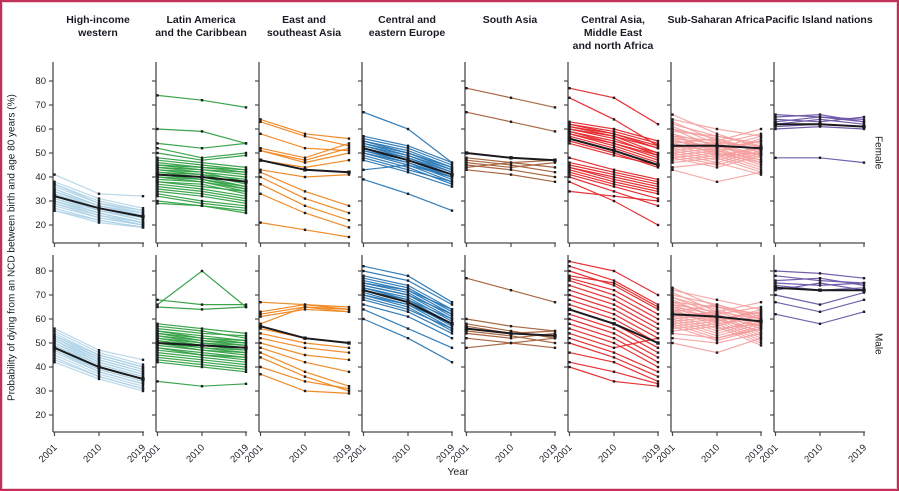  Describe the element at coordinates (857, 453) in the screenshot. I see `svg-text: 2019` at that location.